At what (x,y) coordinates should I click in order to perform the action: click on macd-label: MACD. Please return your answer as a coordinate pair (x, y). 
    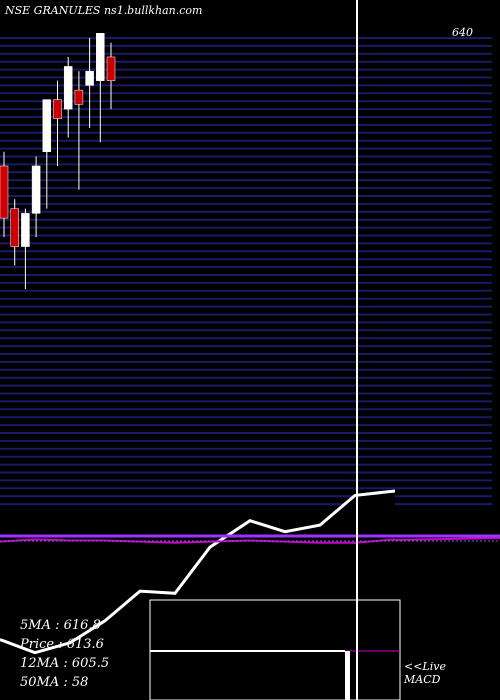
    Looking at the image, I should click on (422, 679).